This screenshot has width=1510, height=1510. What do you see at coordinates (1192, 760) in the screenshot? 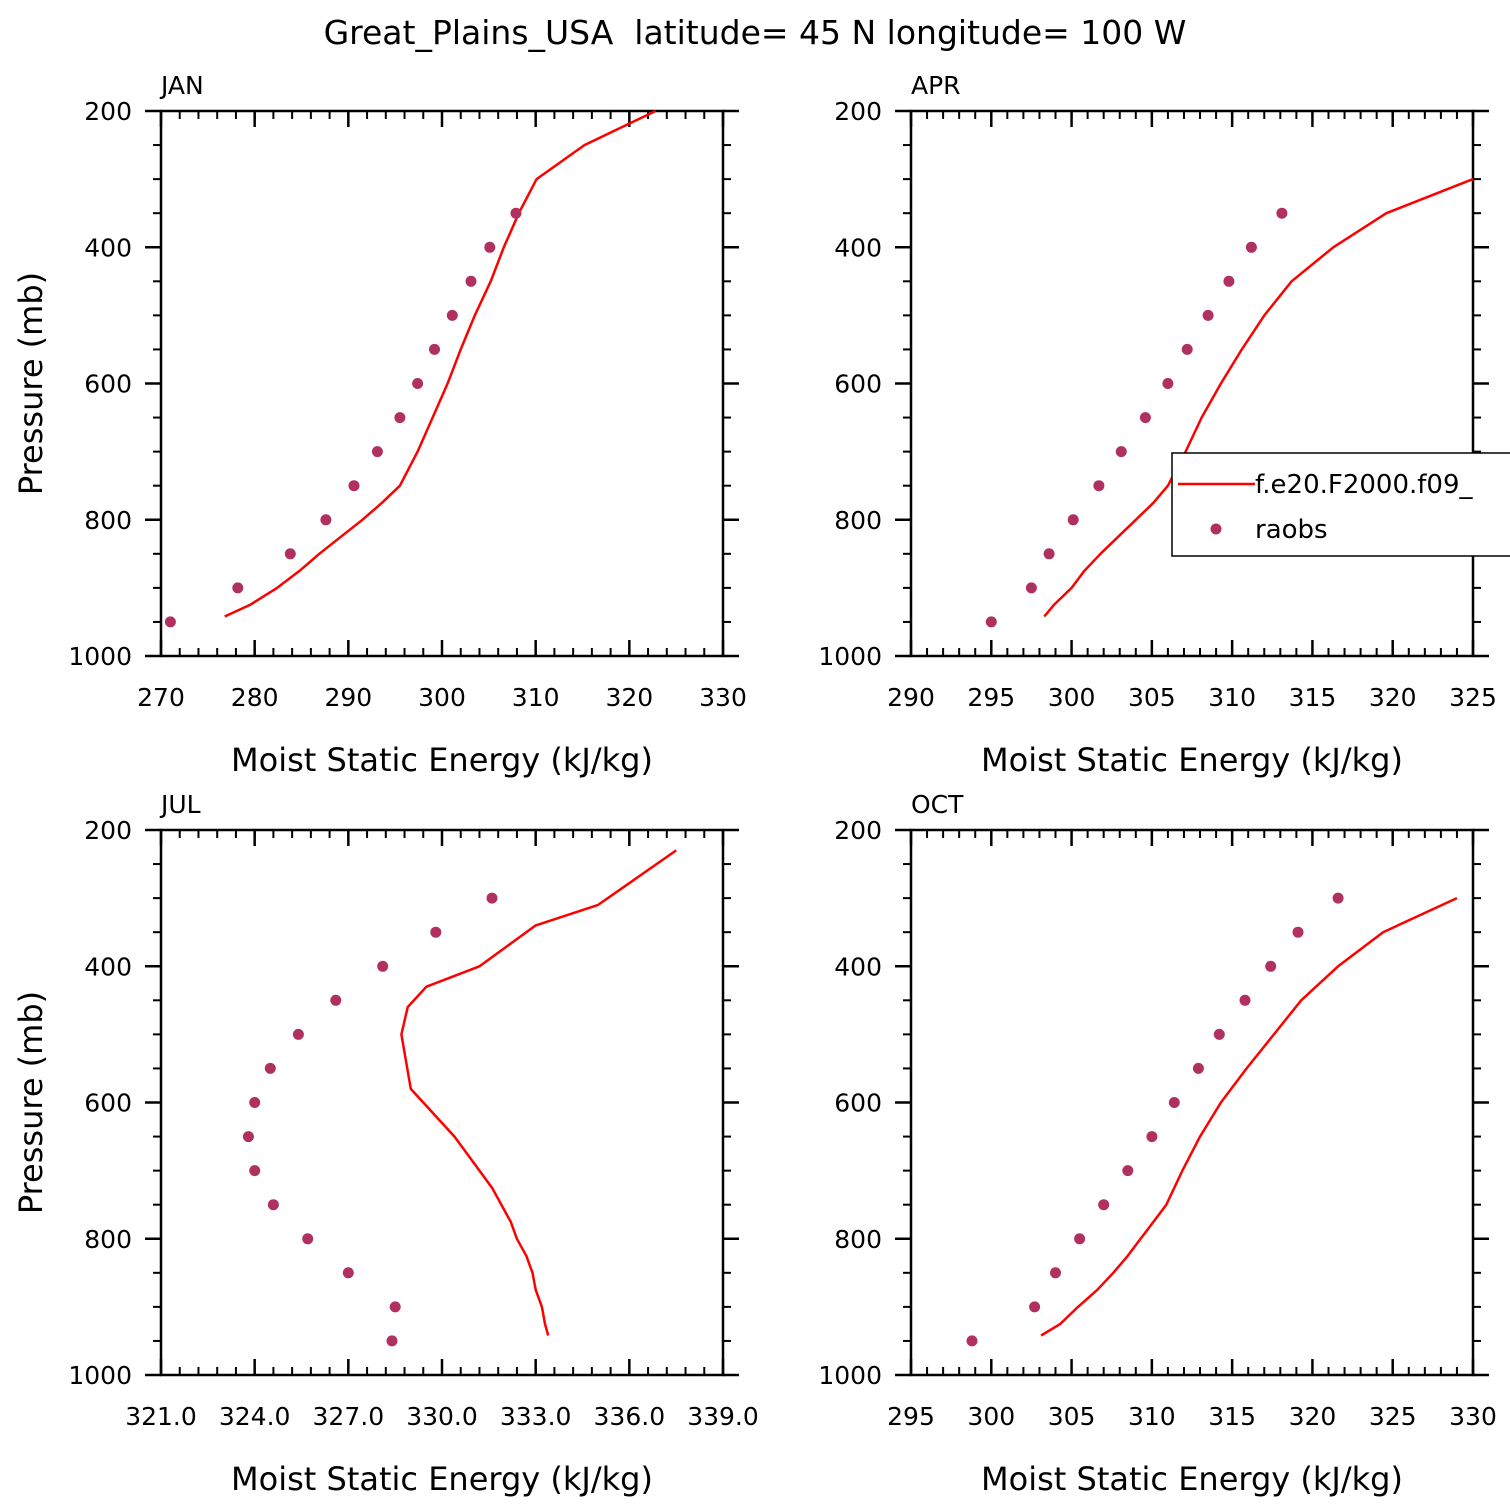
I see `x-axis-label-apr: Moist Static Energy (kJ/kg)` at bounding box center [1192, 760].